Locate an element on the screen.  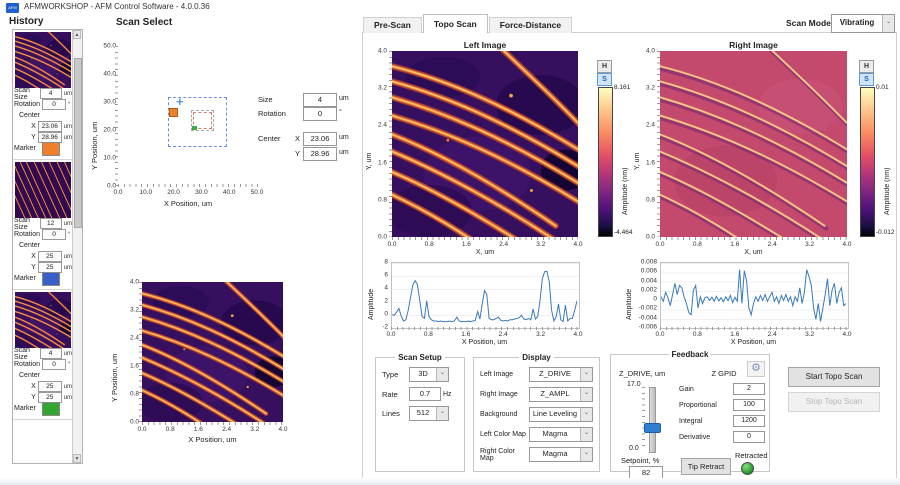
start-topo-scan-button: Start Topo Scan is located at coordinates (834, 377).